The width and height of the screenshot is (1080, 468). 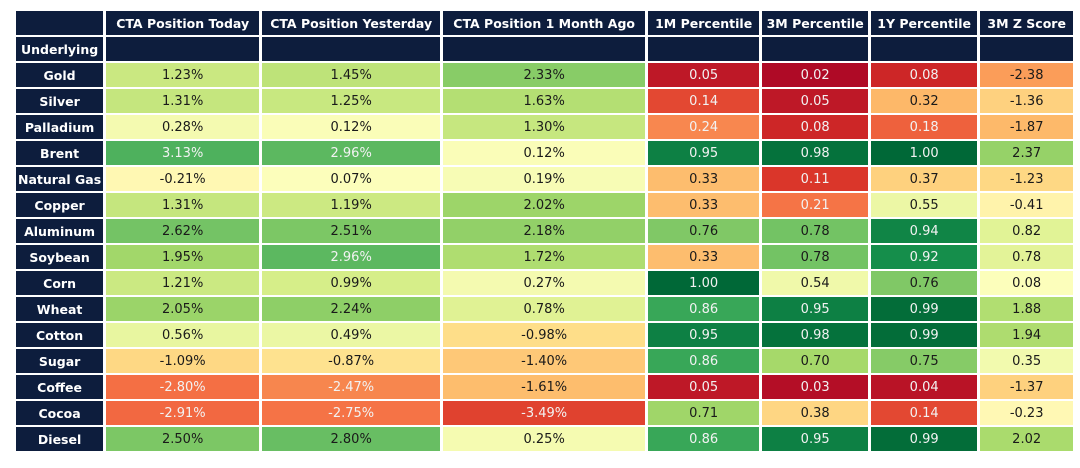 What do you see at coordinates (544, 335) in the screenshot?
I see `heatmap-cell-cotton-position-2: -0.98%` at bounding box center [544, 335].